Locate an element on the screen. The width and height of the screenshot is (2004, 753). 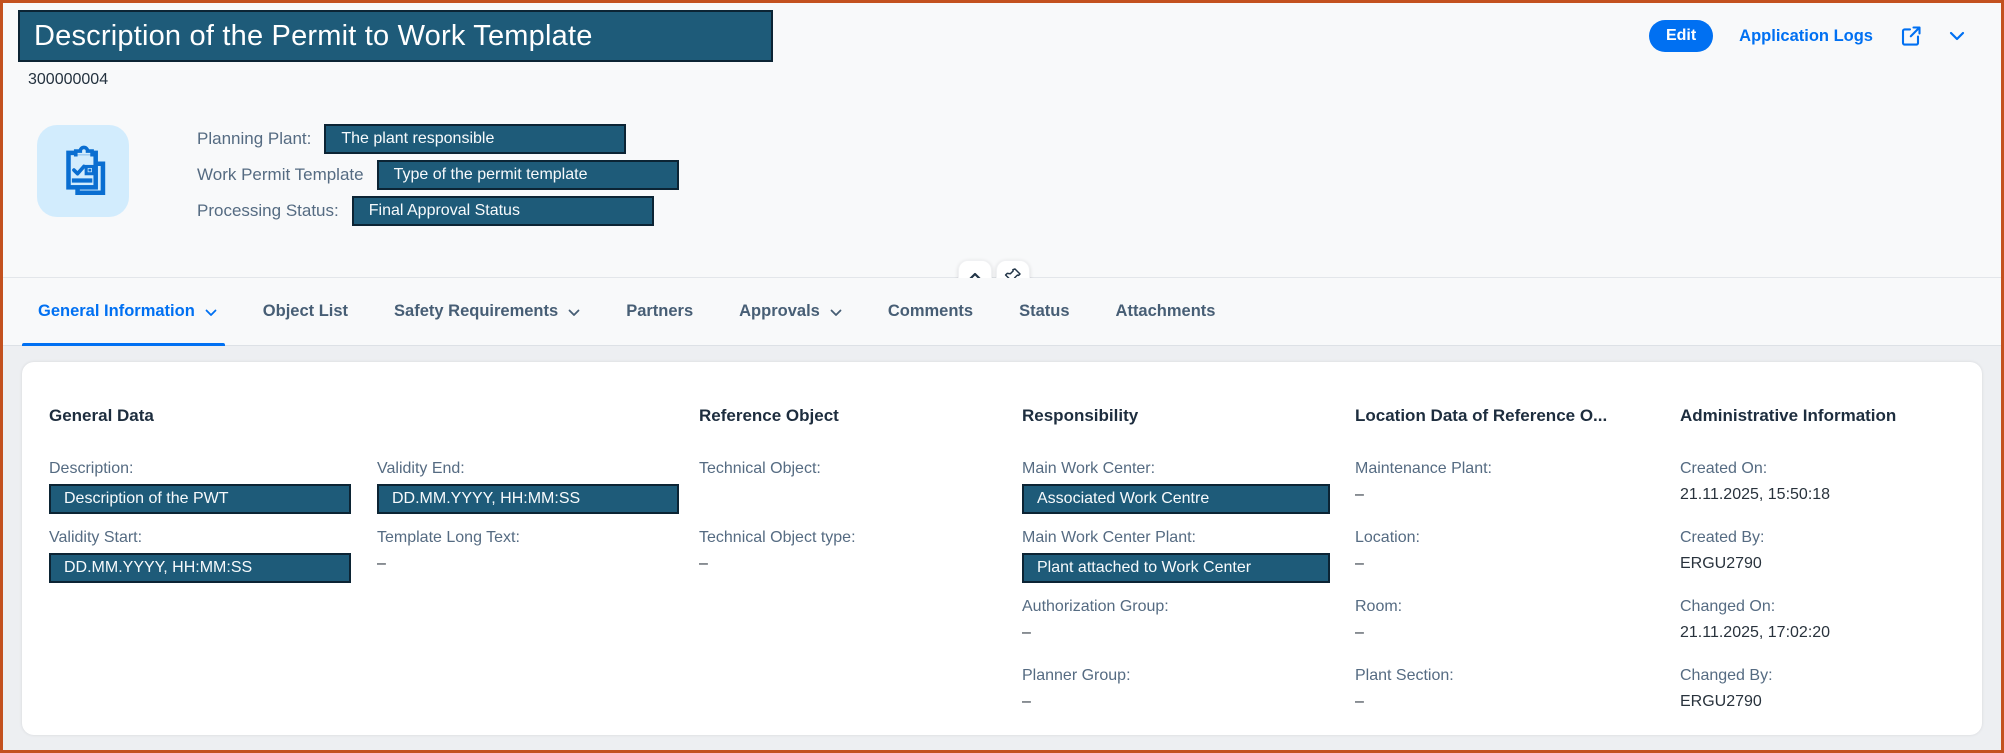
tab-label: Partners is located at coordinates (660, 311).